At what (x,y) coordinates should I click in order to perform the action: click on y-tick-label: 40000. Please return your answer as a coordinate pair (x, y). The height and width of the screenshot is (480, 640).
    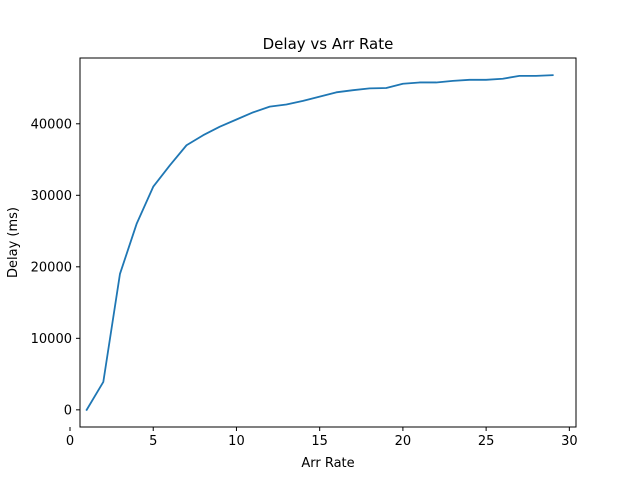
    Looking at the image, I should click on (51, 124).